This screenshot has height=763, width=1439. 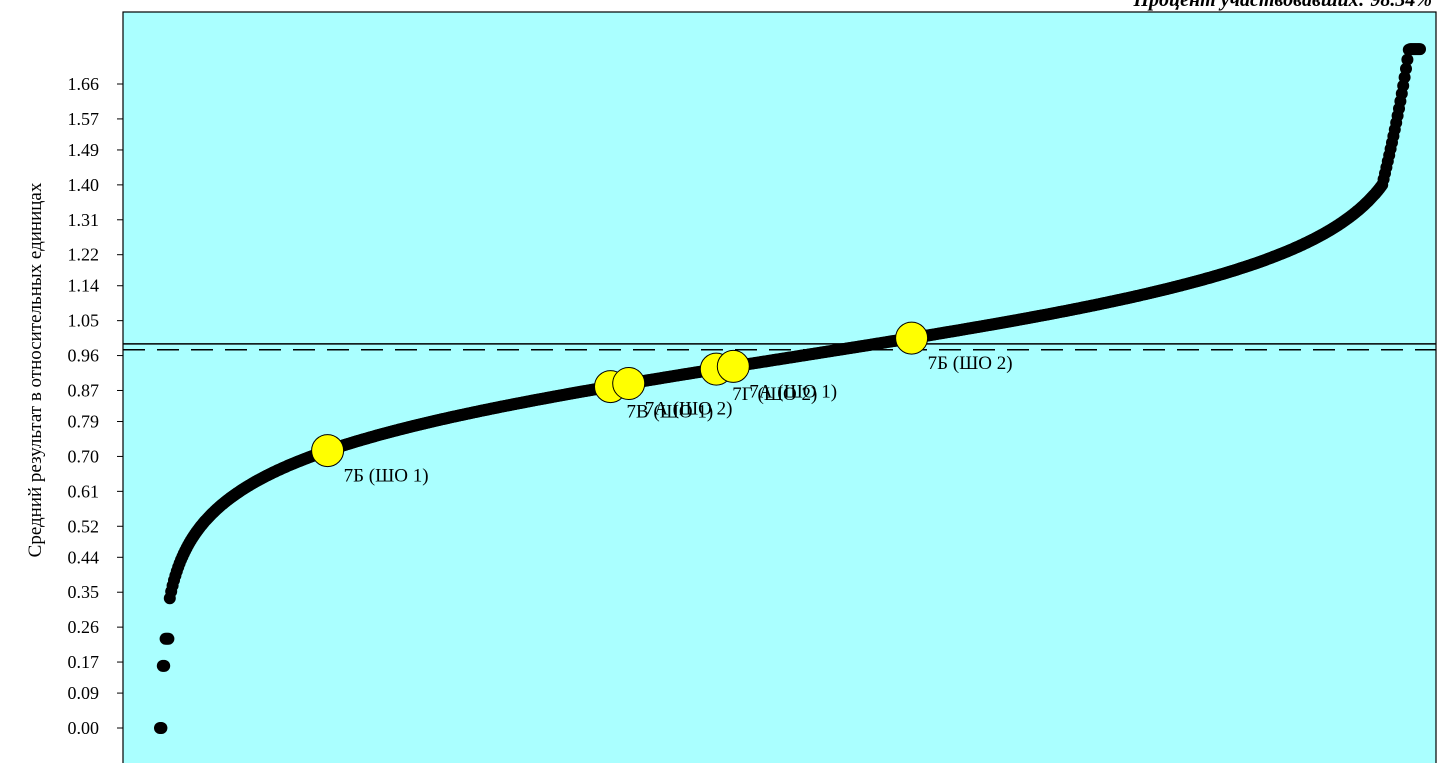 What do you see at coordinates (84, 693) in the screenshot?
I see `y-tick-label: 0.09` at bounding box center [84, 693].